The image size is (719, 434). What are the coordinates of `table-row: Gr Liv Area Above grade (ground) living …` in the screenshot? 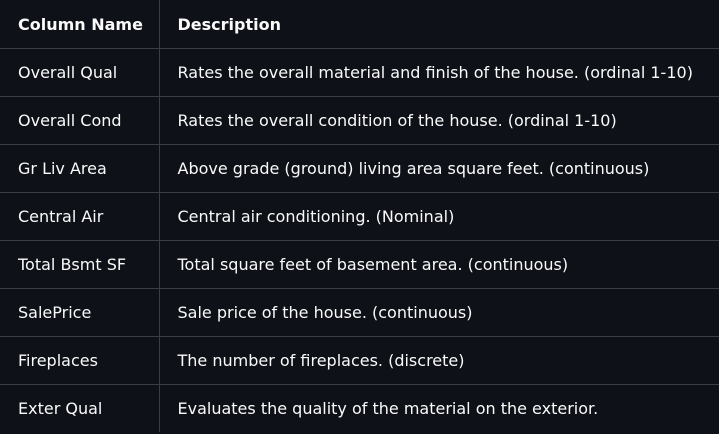 It's located at (359, 168).